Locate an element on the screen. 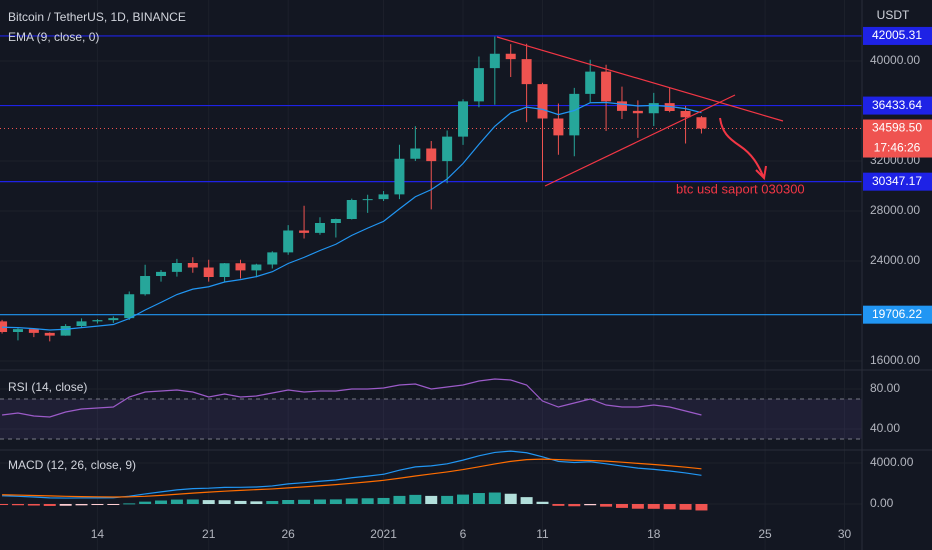 The image size is (932, 550). last-price-label: 34598.50 is located at coordinates (897, 128).